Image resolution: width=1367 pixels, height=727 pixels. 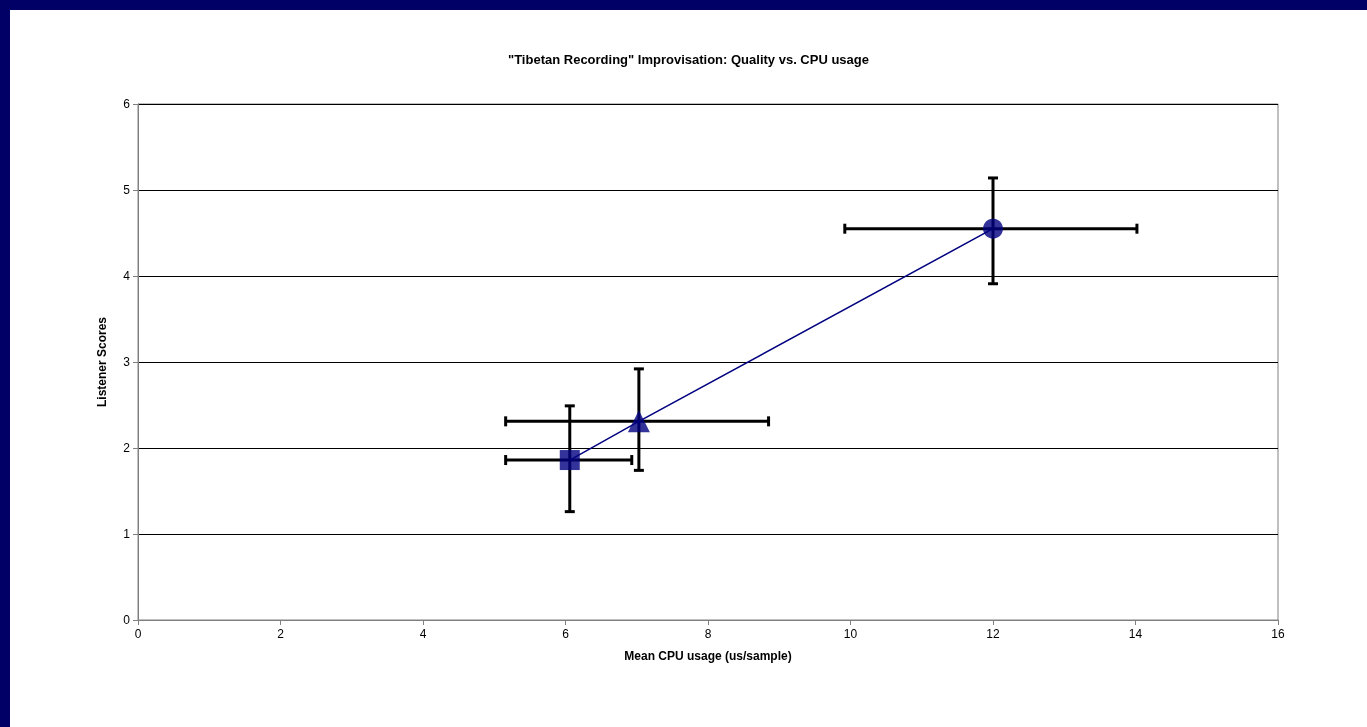 What do you see at coordinates (708, 656) in the screenshot?
I see `x-axis-title: Mean CPU usage (us/sample)` at bounding box center [708, 656].